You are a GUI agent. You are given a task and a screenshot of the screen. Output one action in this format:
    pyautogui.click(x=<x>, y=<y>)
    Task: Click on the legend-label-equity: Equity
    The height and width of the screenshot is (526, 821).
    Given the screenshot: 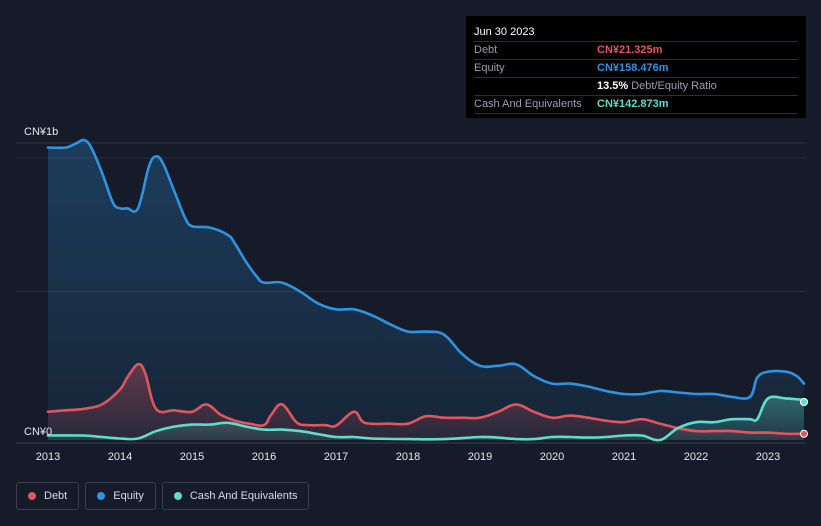 What is the action you would take?
    pyautogui.click(x=128, y=496)
    